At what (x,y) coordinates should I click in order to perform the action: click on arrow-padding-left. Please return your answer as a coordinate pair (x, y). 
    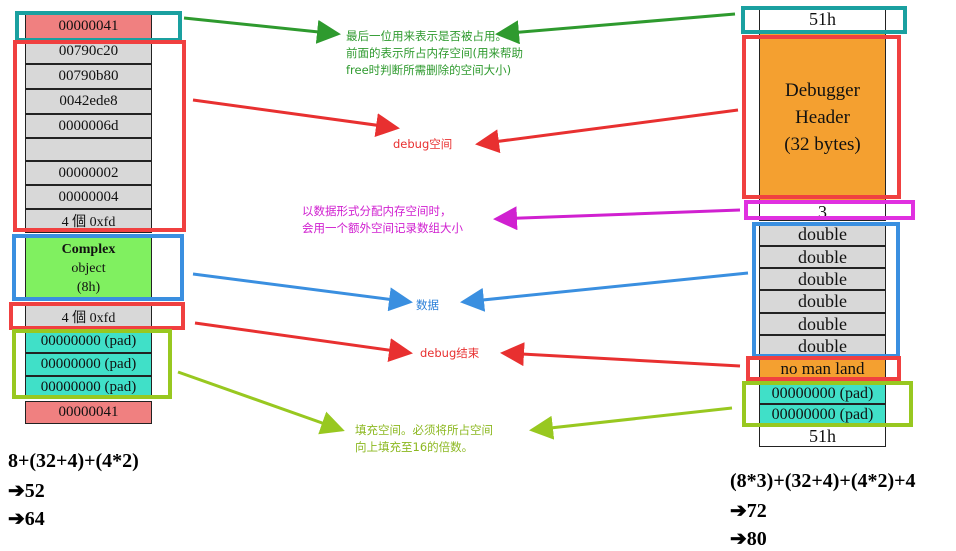
    Looking at the image, I should click on (260, 401).